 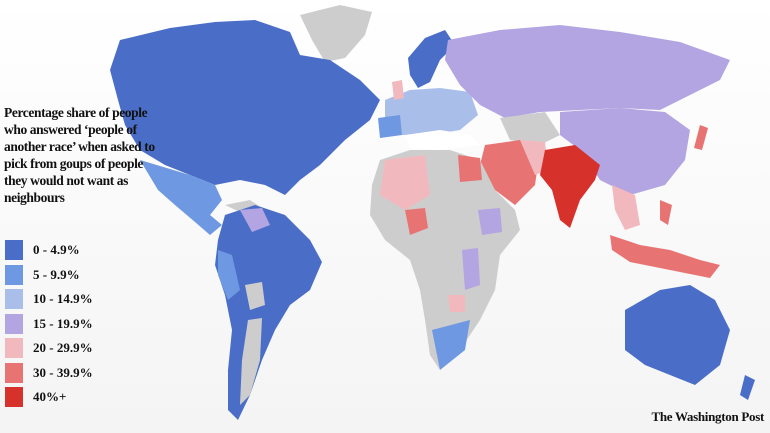 What do you see at coordinates (510, 172) in the screenshot?
I see `region-middle-east` at bounding box center [510, 172].